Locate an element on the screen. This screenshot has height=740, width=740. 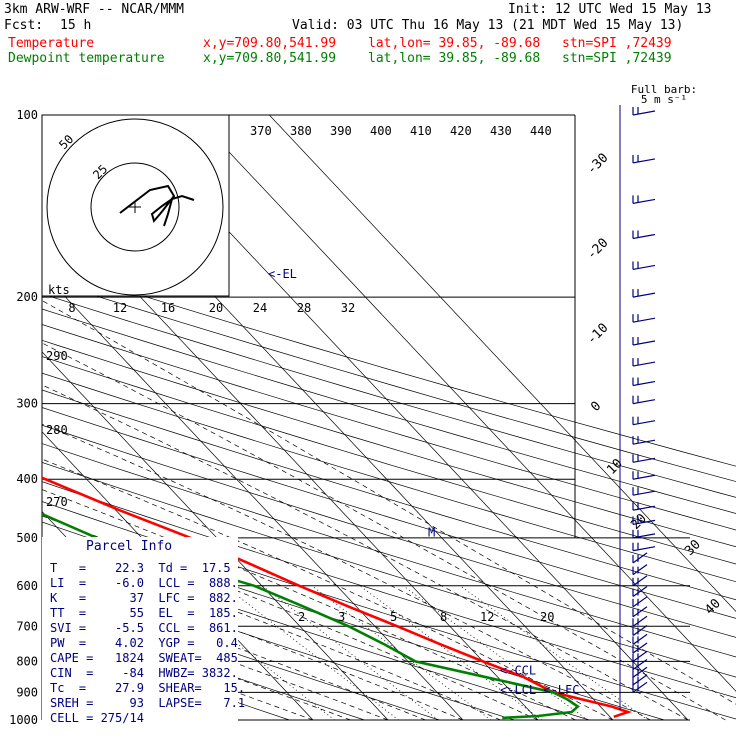
mixing-ratio-label: 5 is located at coordinates (393, 617).